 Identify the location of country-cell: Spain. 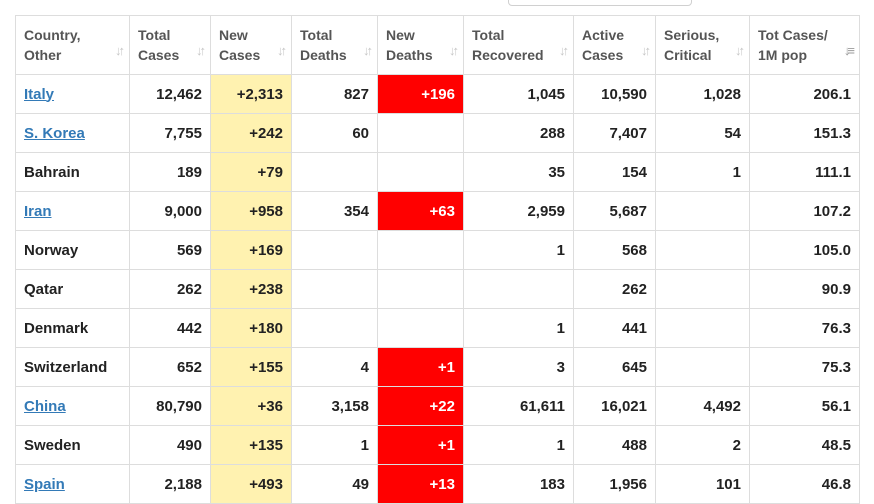
(72, 484).